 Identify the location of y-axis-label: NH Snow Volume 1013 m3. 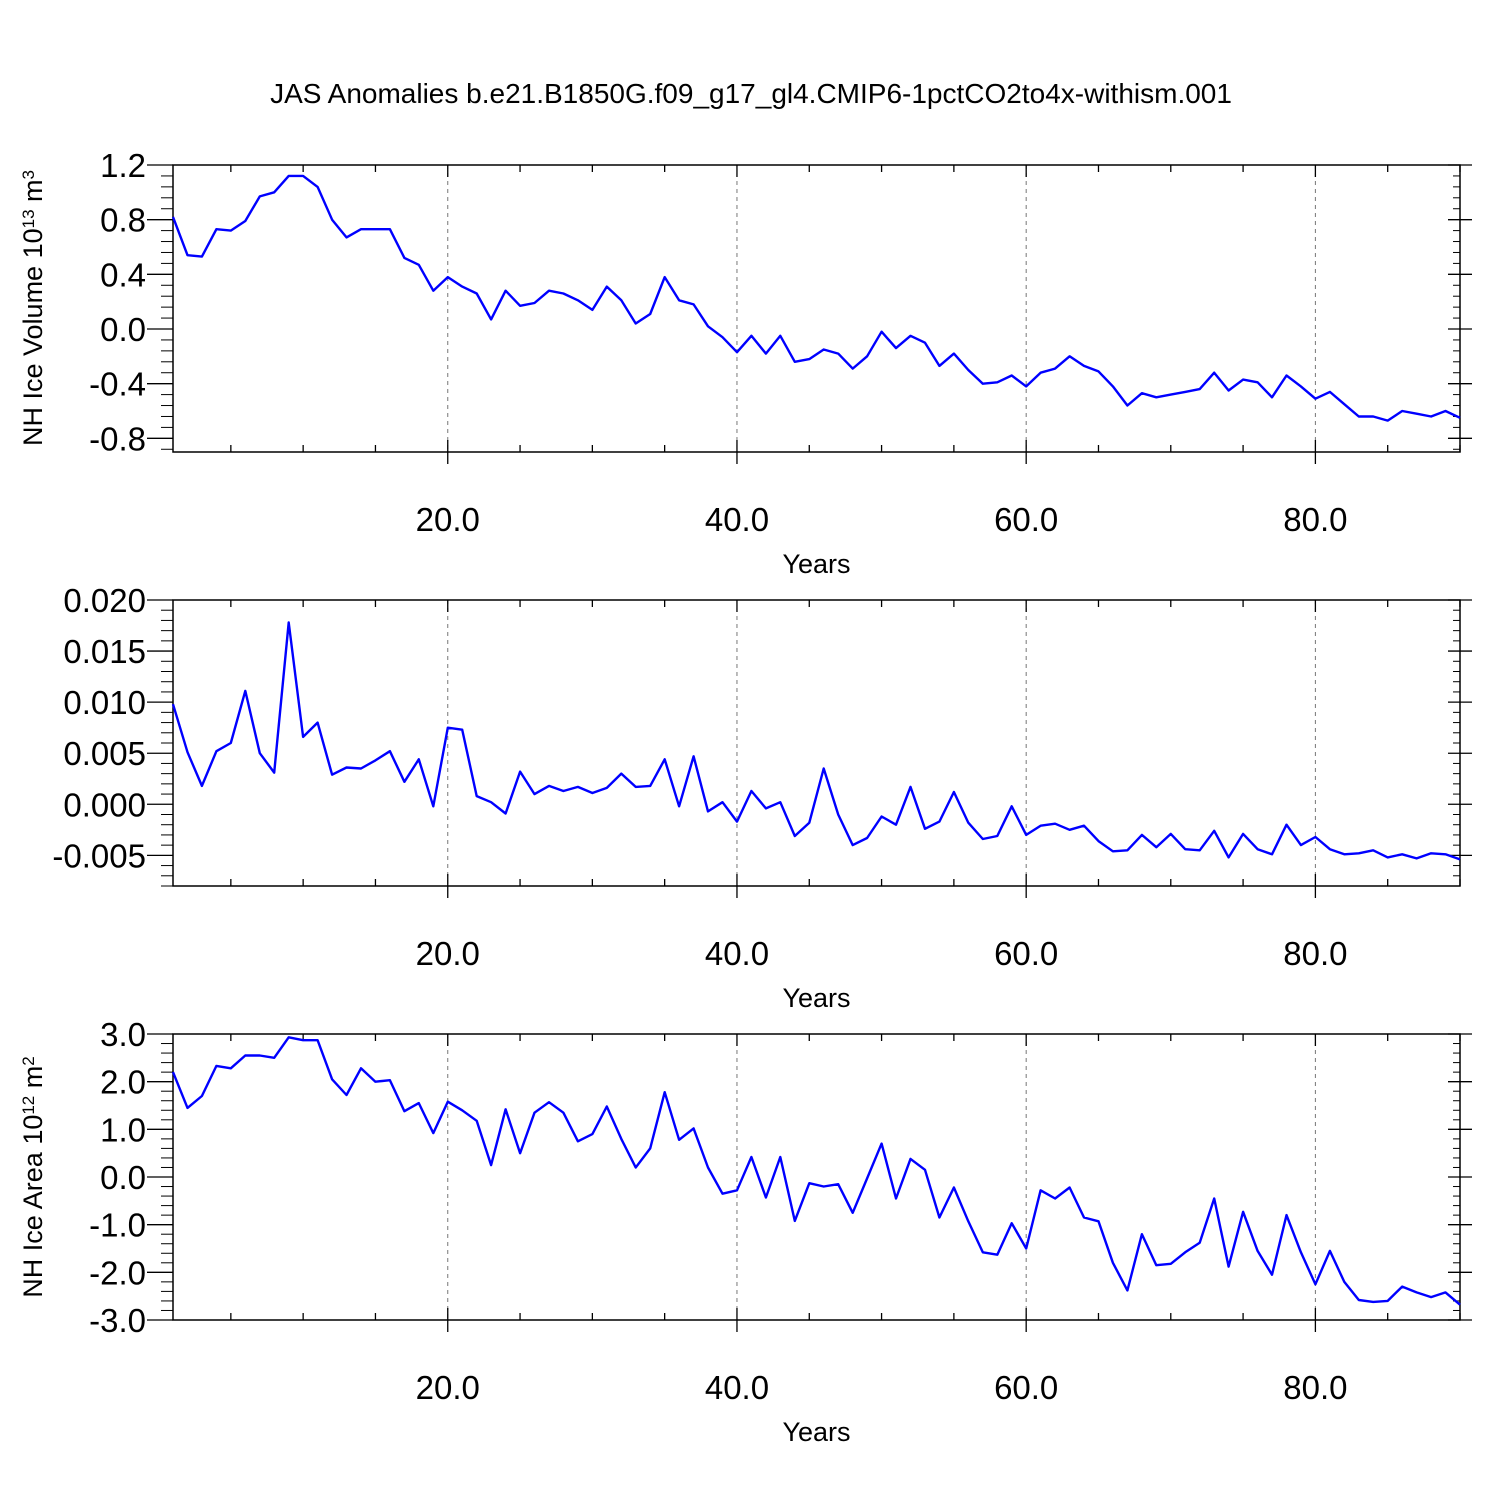
(9, 743).